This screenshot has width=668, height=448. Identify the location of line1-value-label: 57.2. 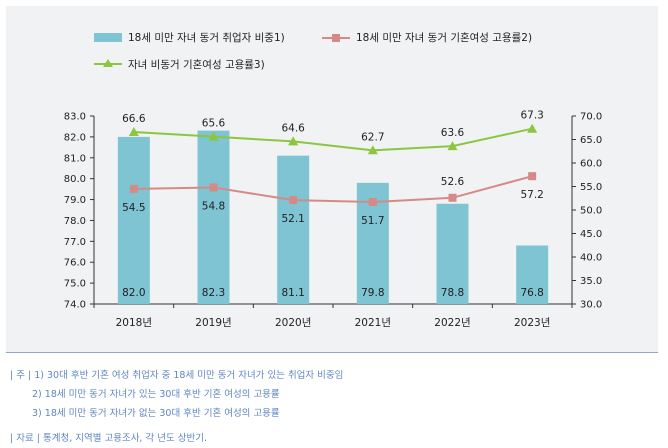
(531, 195).